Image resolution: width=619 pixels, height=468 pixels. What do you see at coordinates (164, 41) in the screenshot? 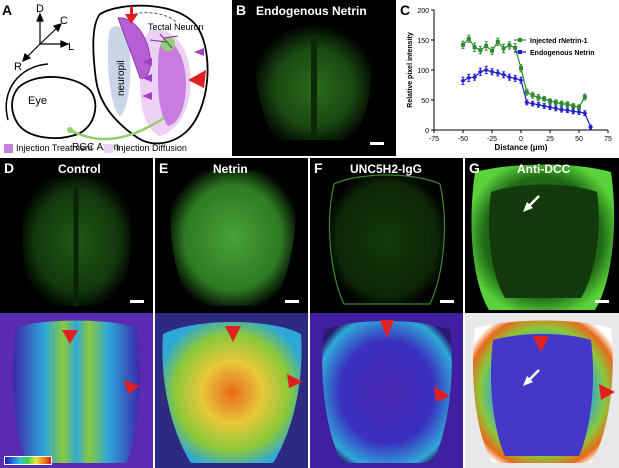
I see `dendrites` at bounding box center [164, 41].